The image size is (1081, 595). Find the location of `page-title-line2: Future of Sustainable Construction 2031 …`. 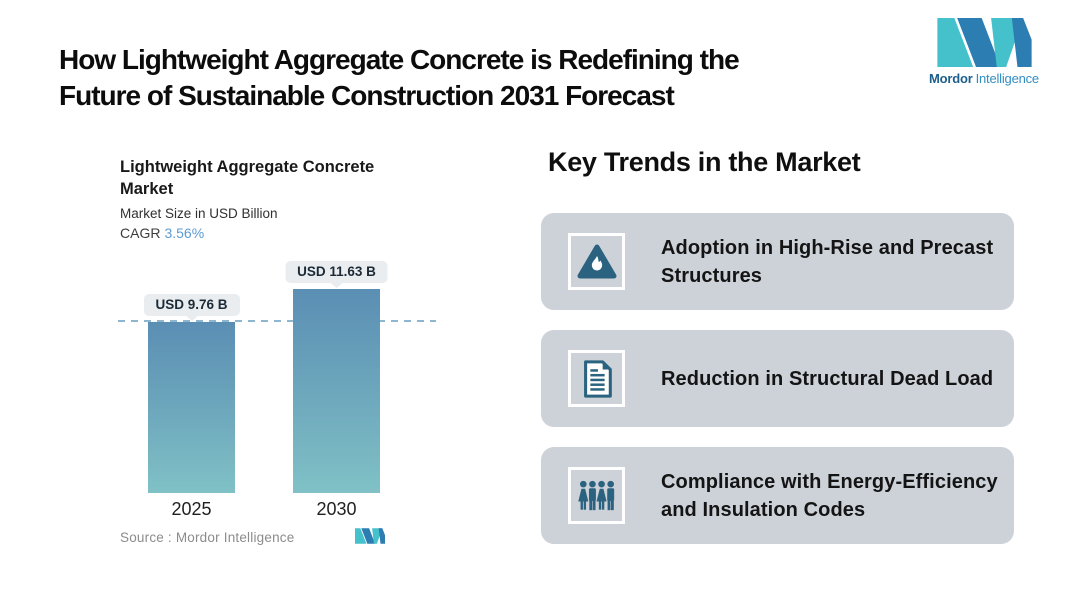

page-title-line2: Future of Sustainable Construction 2031 … is located at coordinates (367, 95).